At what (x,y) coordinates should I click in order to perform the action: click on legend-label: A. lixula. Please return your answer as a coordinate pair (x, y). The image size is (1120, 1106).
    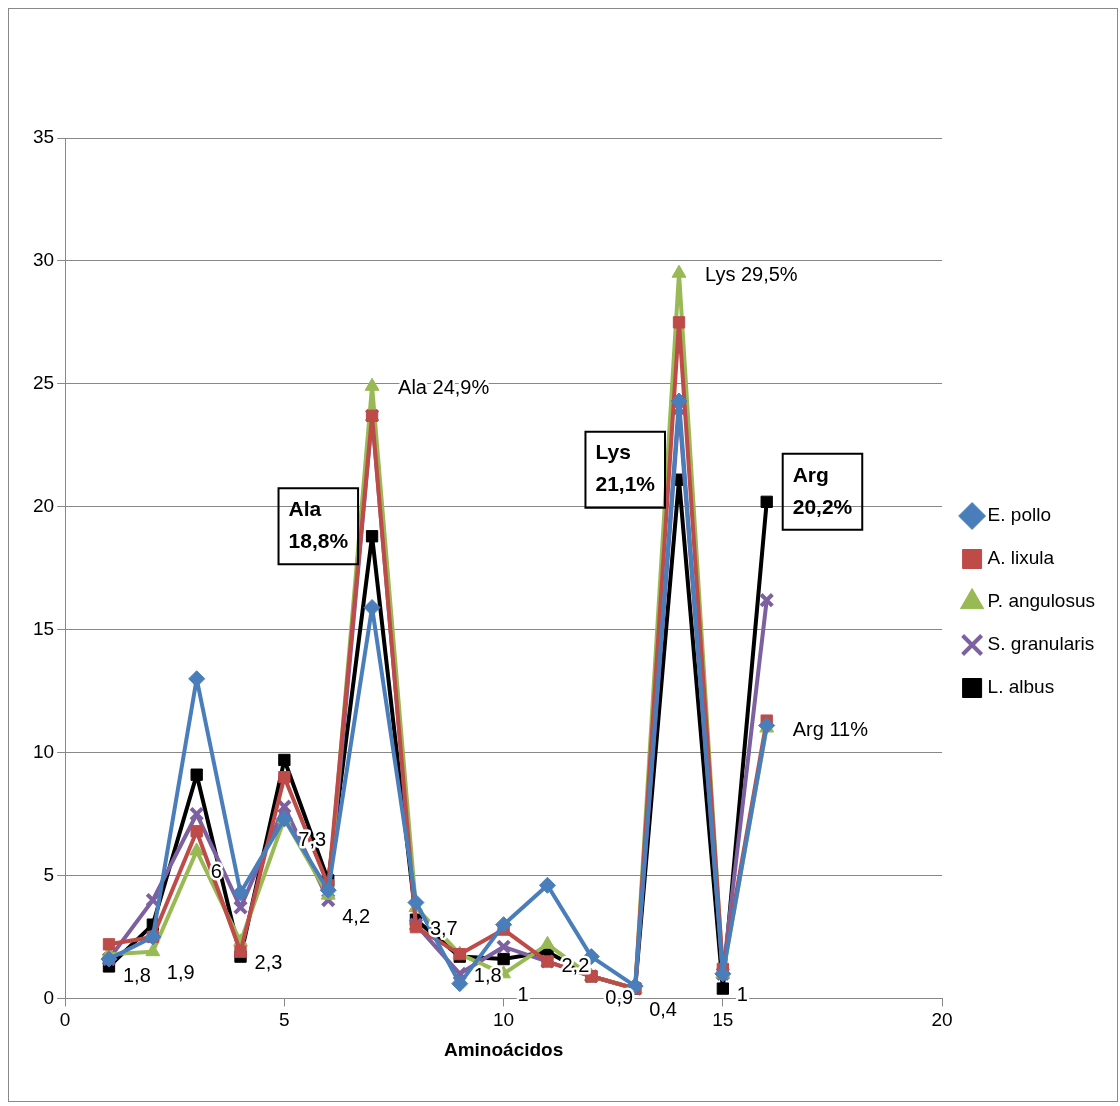
    Looking at the image, I should click on (1021, 558).